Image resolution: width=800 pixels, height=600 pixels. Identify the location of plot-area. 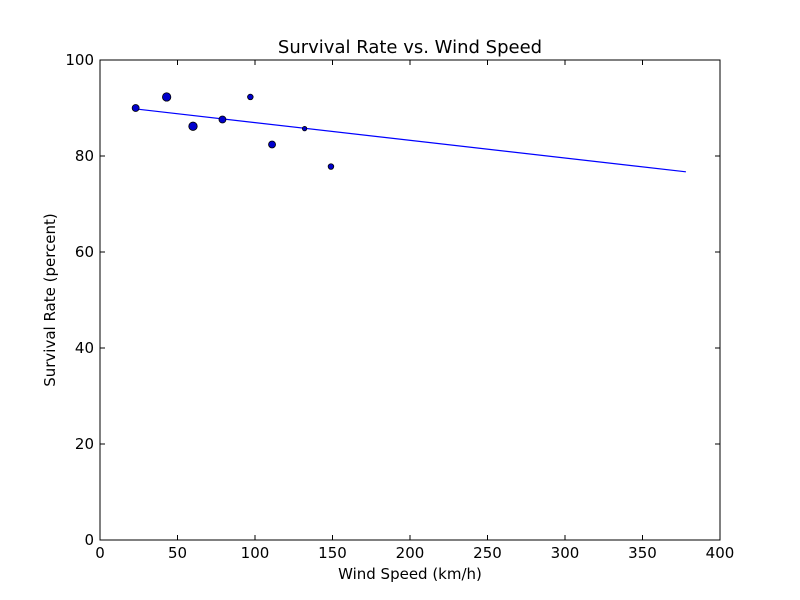
(408, 132).